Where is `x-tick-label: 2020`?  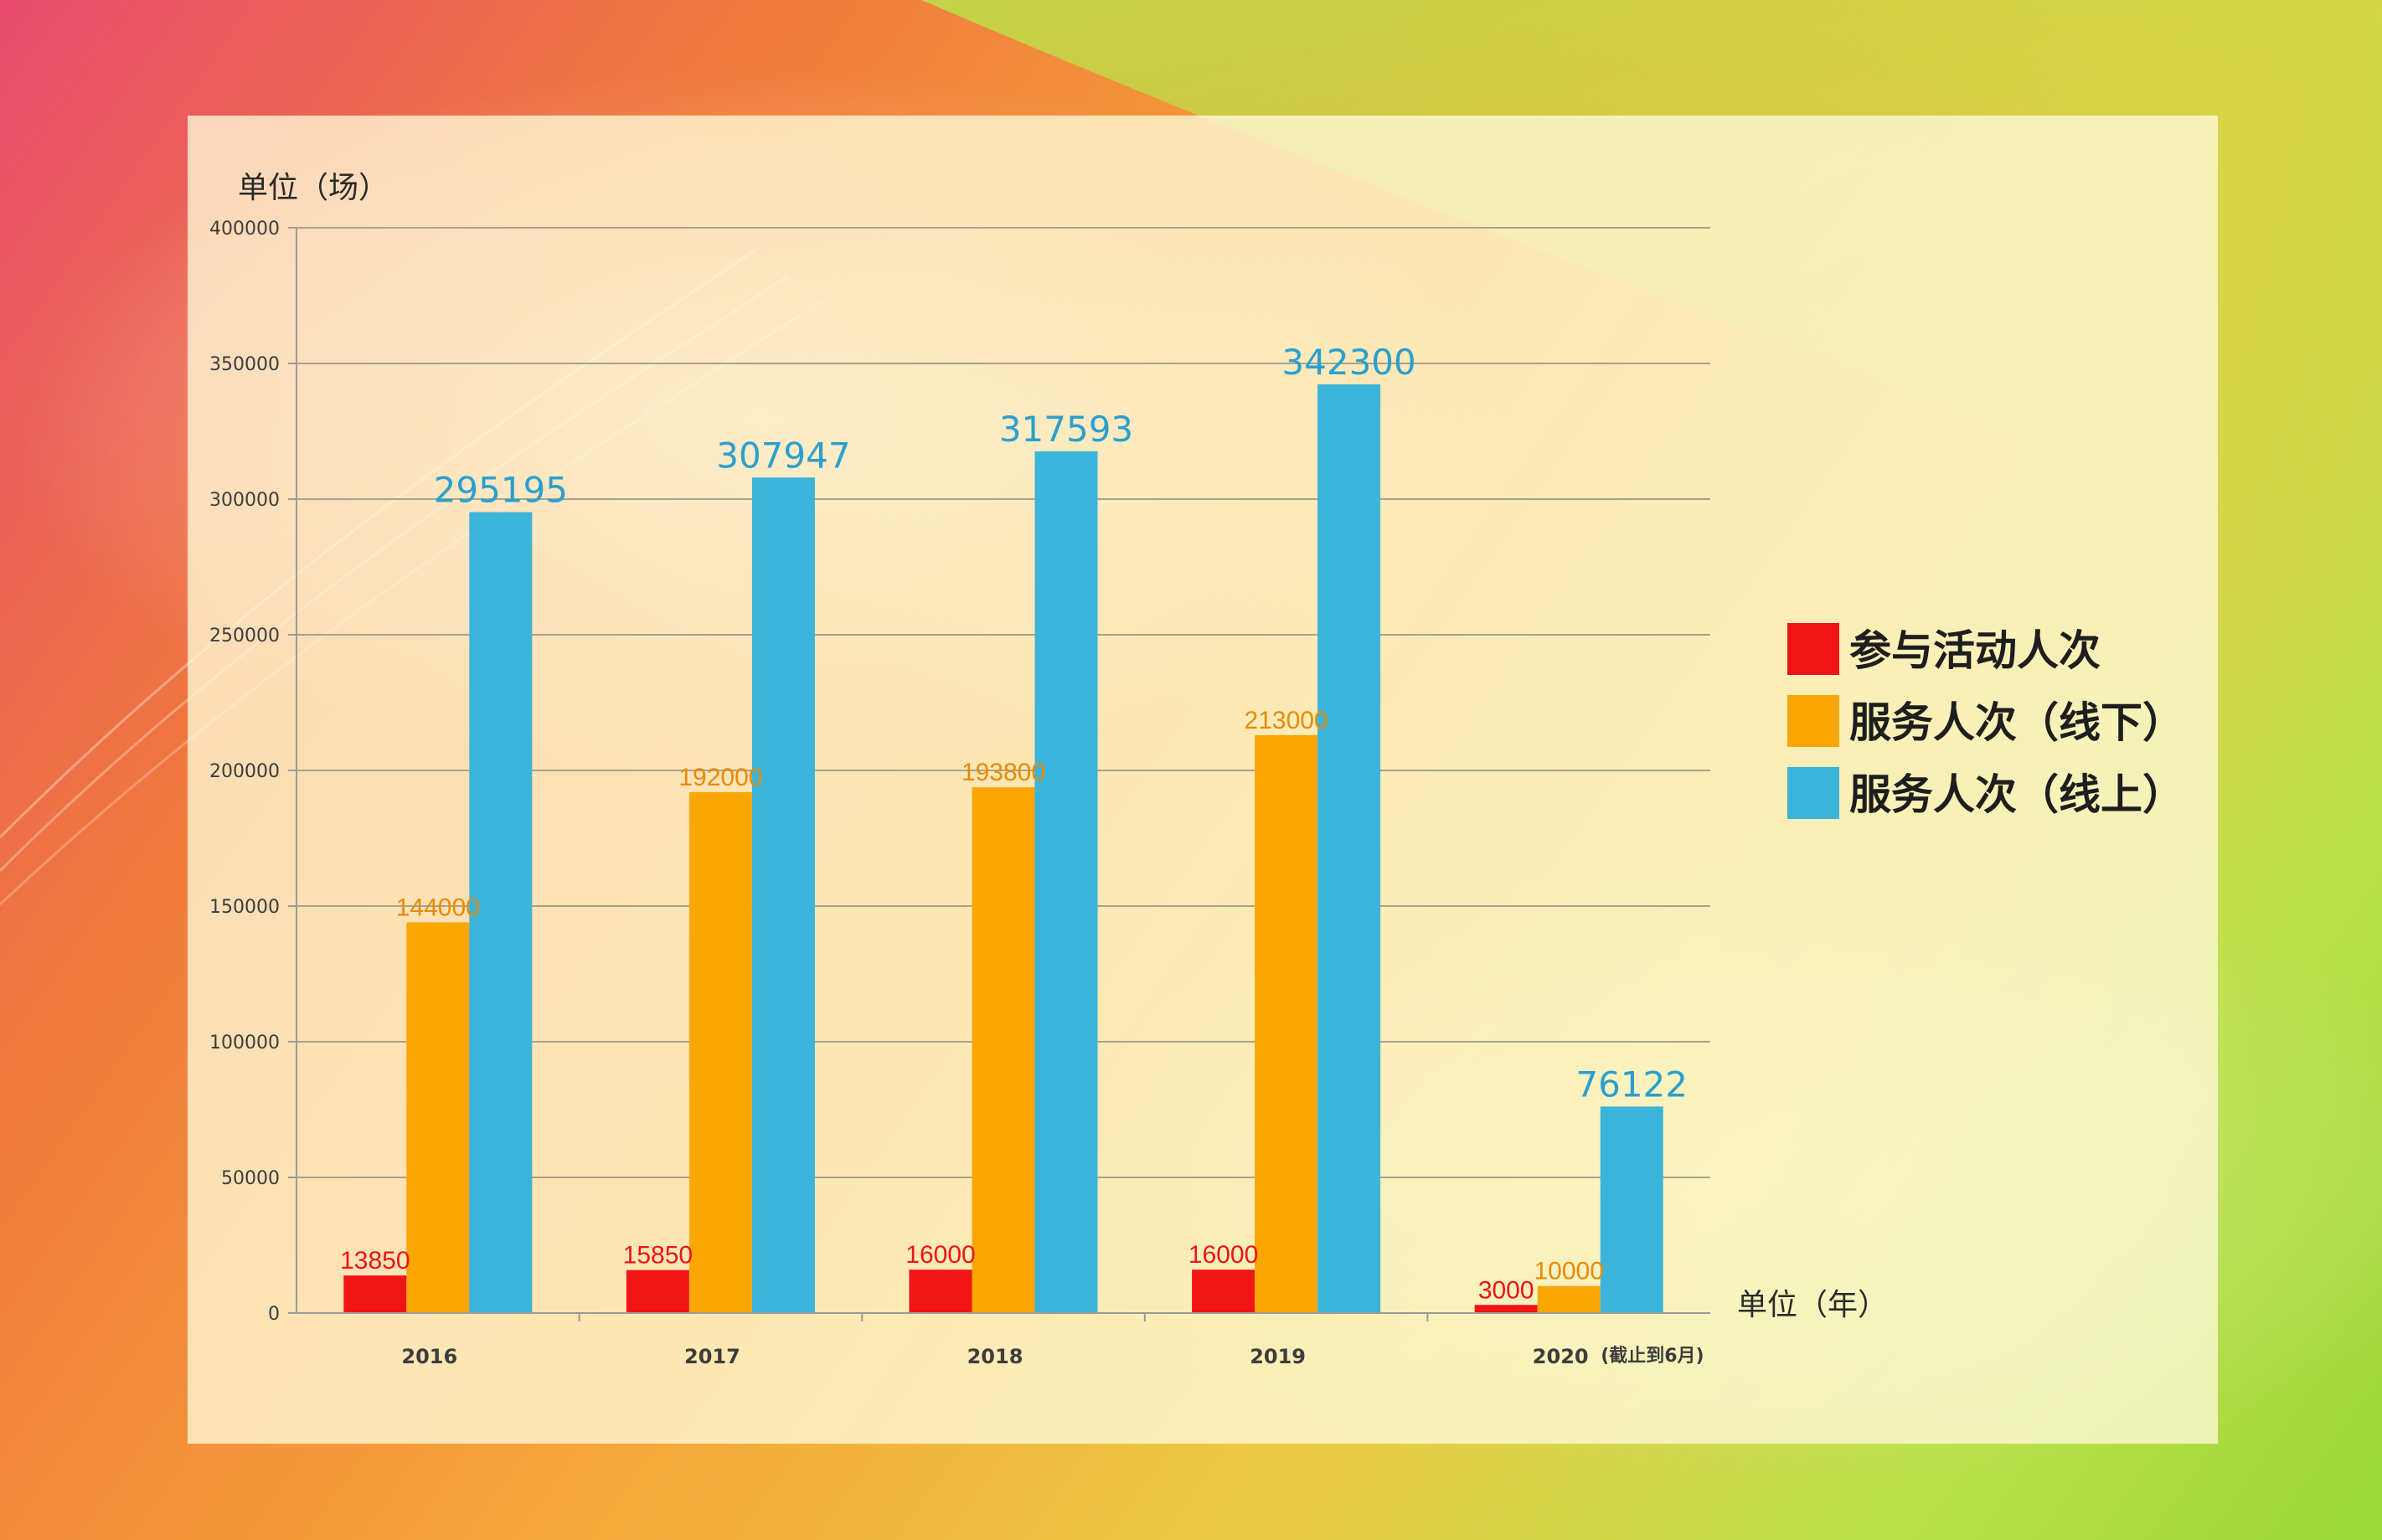
x-tick-label: 2020 is located at coordinates (1561, 1357).